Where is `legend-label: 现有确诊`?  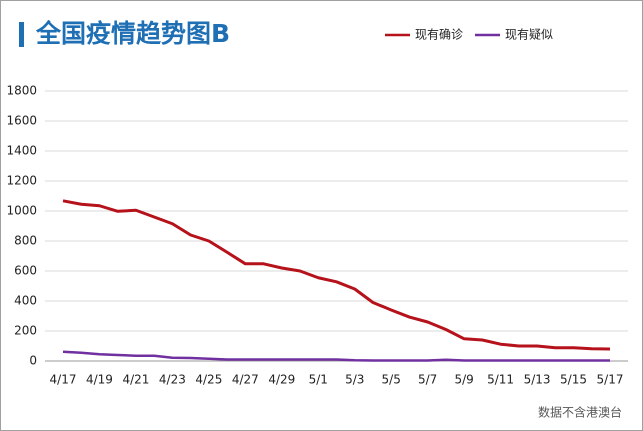
legend-label: 现有确诊 is located at coordinates (439, 35).